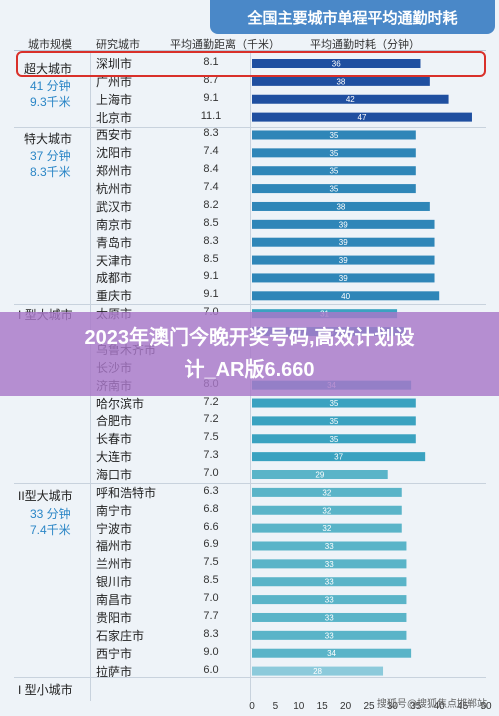  Describe the element at coordinates (211, 526) in the screenshot. I see `distance-value: 6.6` at that location.